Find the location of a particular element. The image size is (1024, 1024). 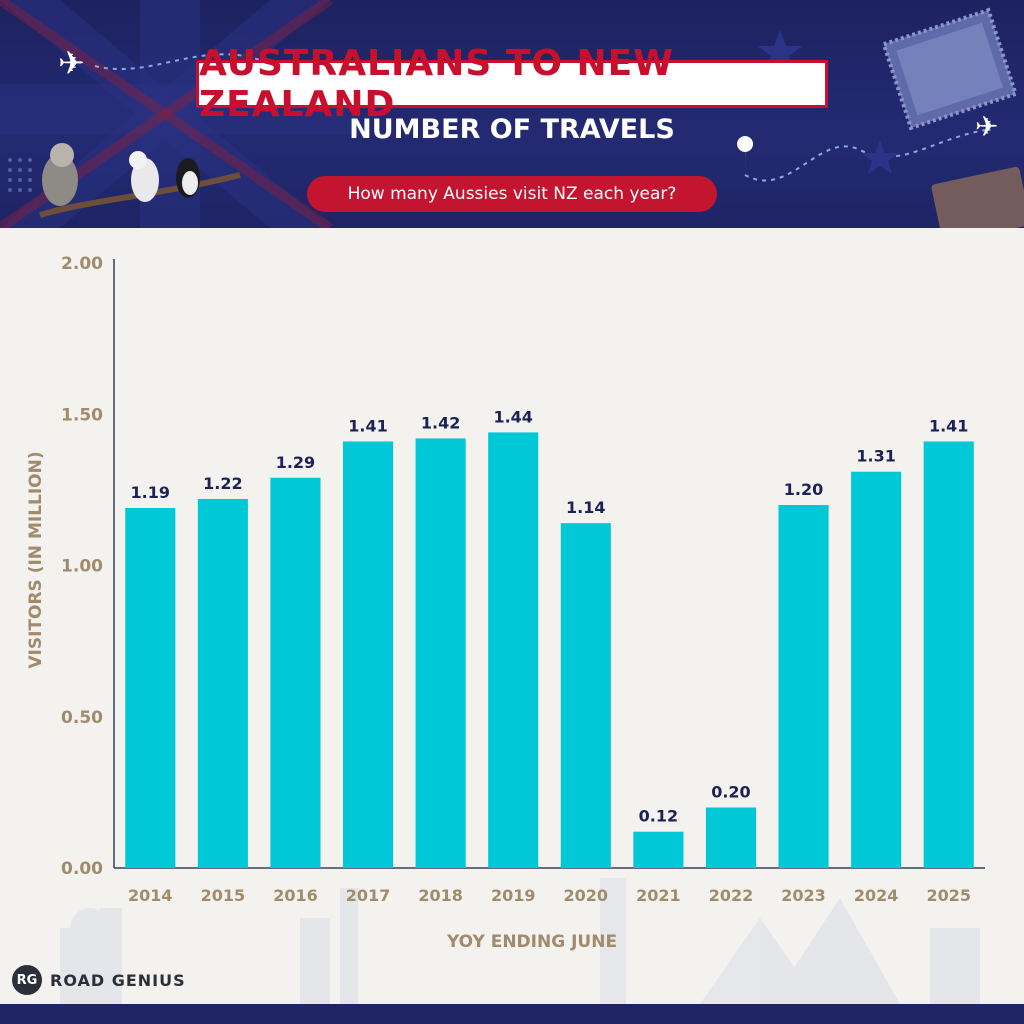

data-label: 1.20 is located at coordinates (803, 489).